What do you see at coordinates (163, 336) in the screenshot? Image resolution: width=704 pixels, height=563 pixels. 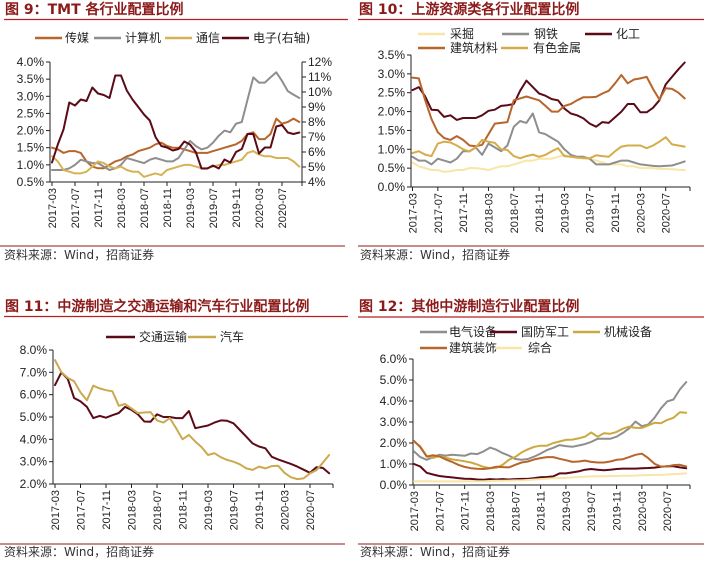 I see `legend-label: 交通运输` at bounding box center [163, 336].